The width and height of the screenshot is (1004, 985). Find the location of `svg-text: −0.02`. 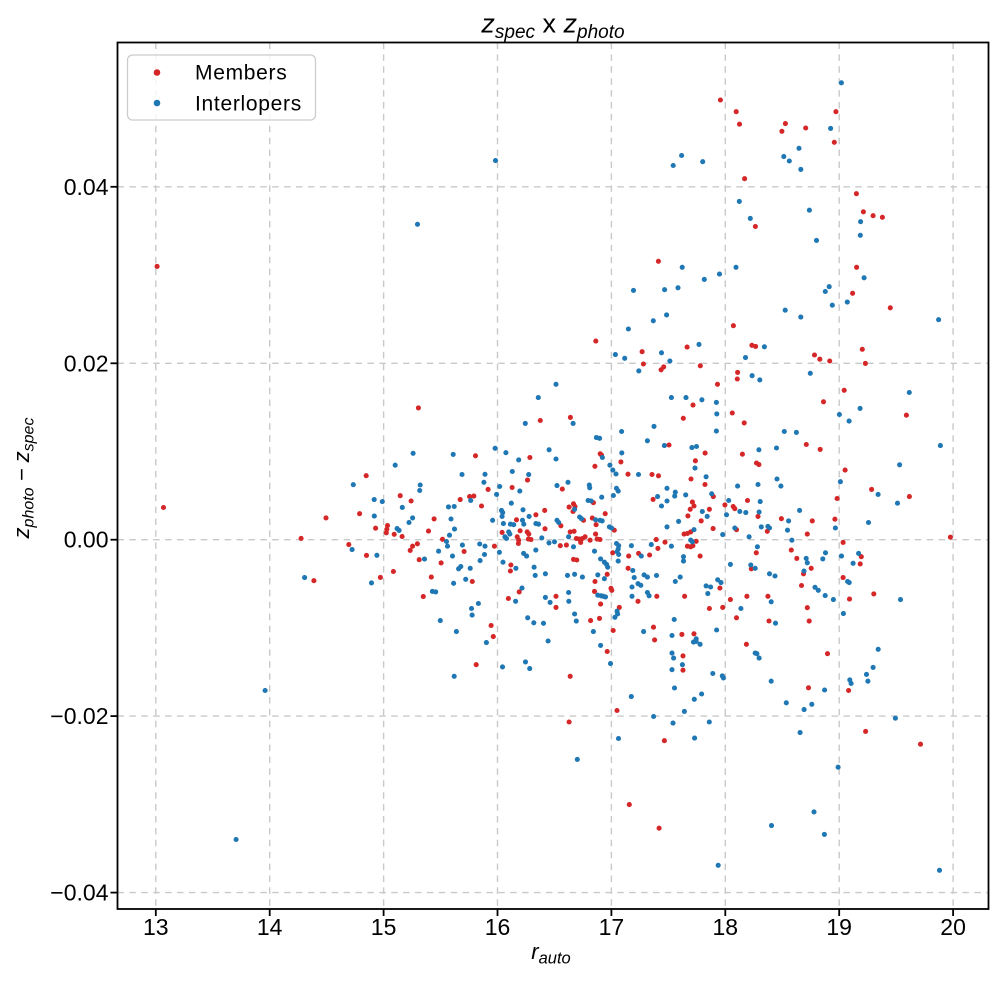

svg-text: −0.02 is located at coordinates (79, 716).